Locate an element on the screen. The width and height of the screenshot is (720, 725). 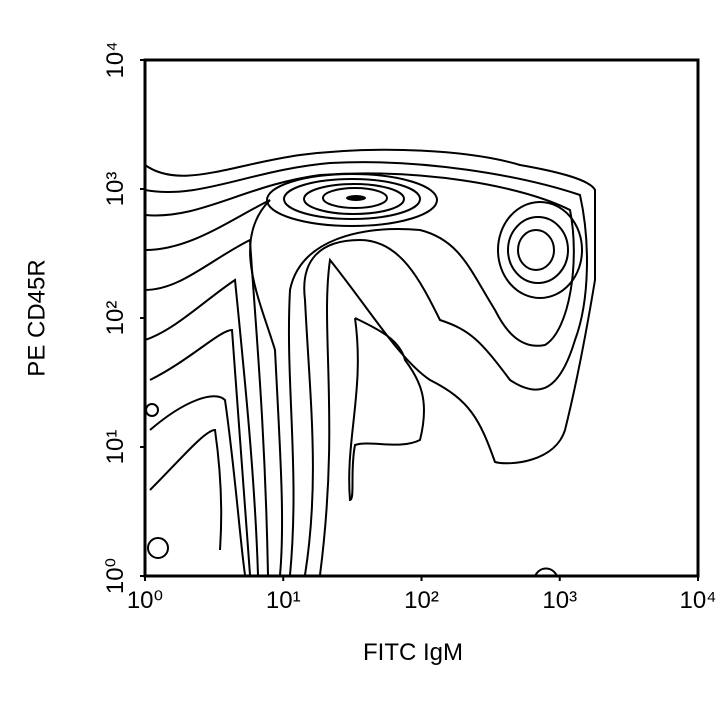
x-tick-label: 10³ is located at coordinates (559, 600).